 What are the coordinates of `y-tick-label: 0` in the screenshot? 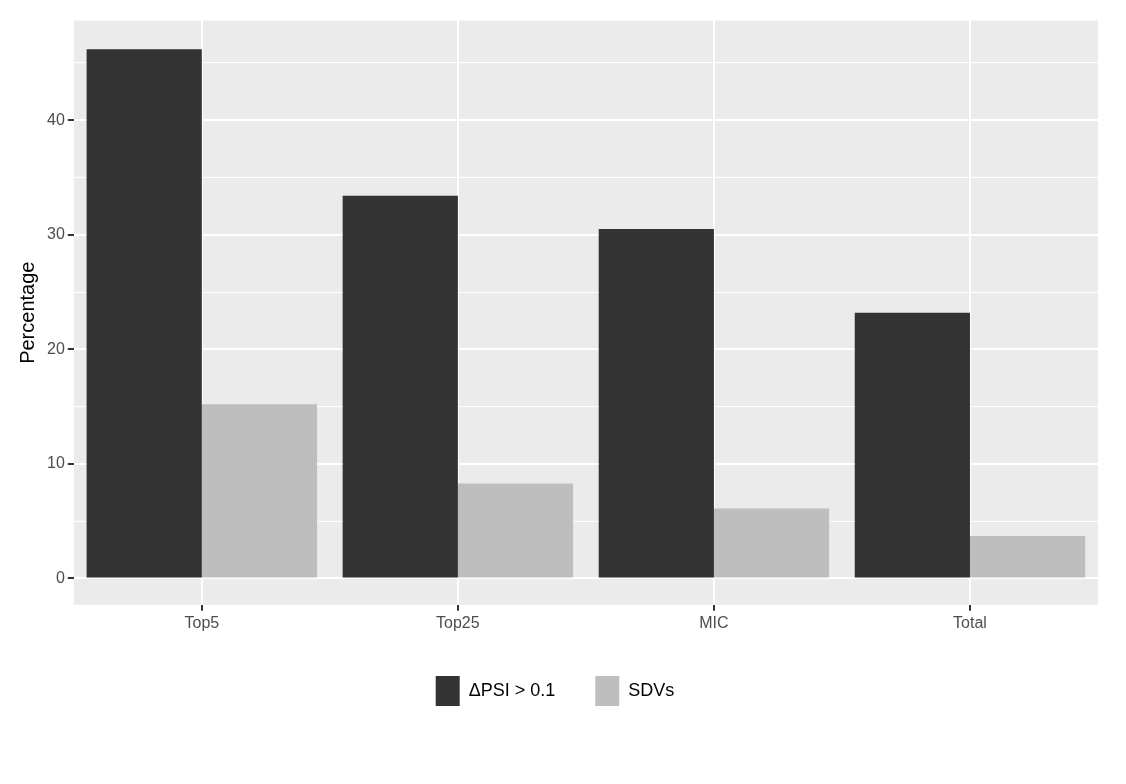 It's located at (60, 577).